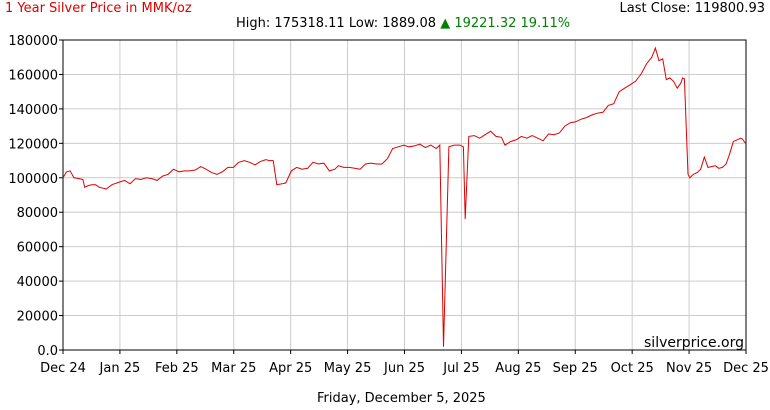 This screenshot has height=410, width=770. I want to click on x-tick-label: Feb 25, so click(177, 368).